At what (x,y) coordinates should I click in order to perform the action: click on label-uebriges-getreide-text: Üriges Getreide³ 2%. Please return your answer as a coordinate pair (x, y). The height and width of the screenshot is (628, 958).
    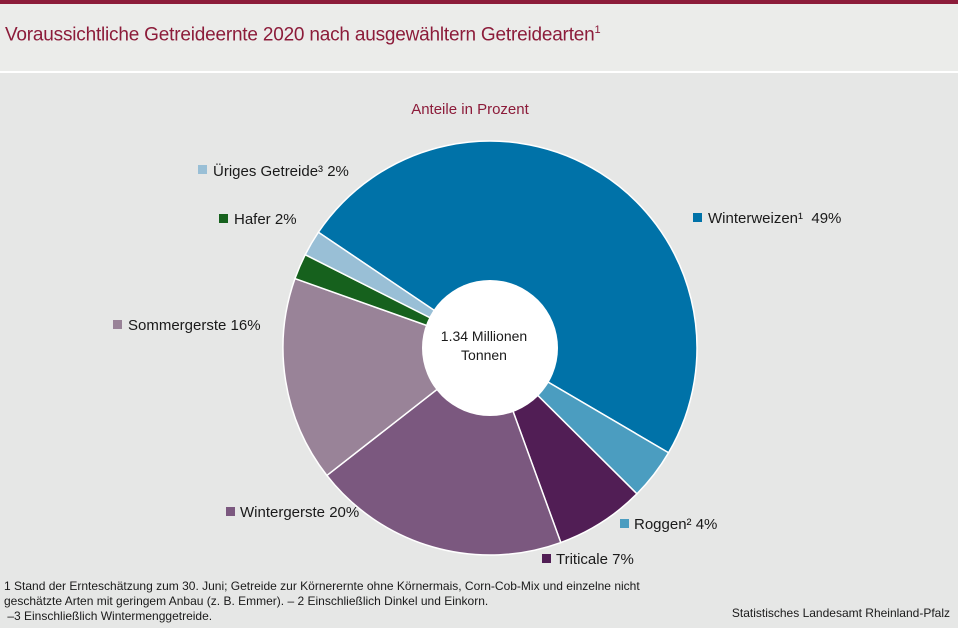
    Looking at the image, I should click on (281, 171).